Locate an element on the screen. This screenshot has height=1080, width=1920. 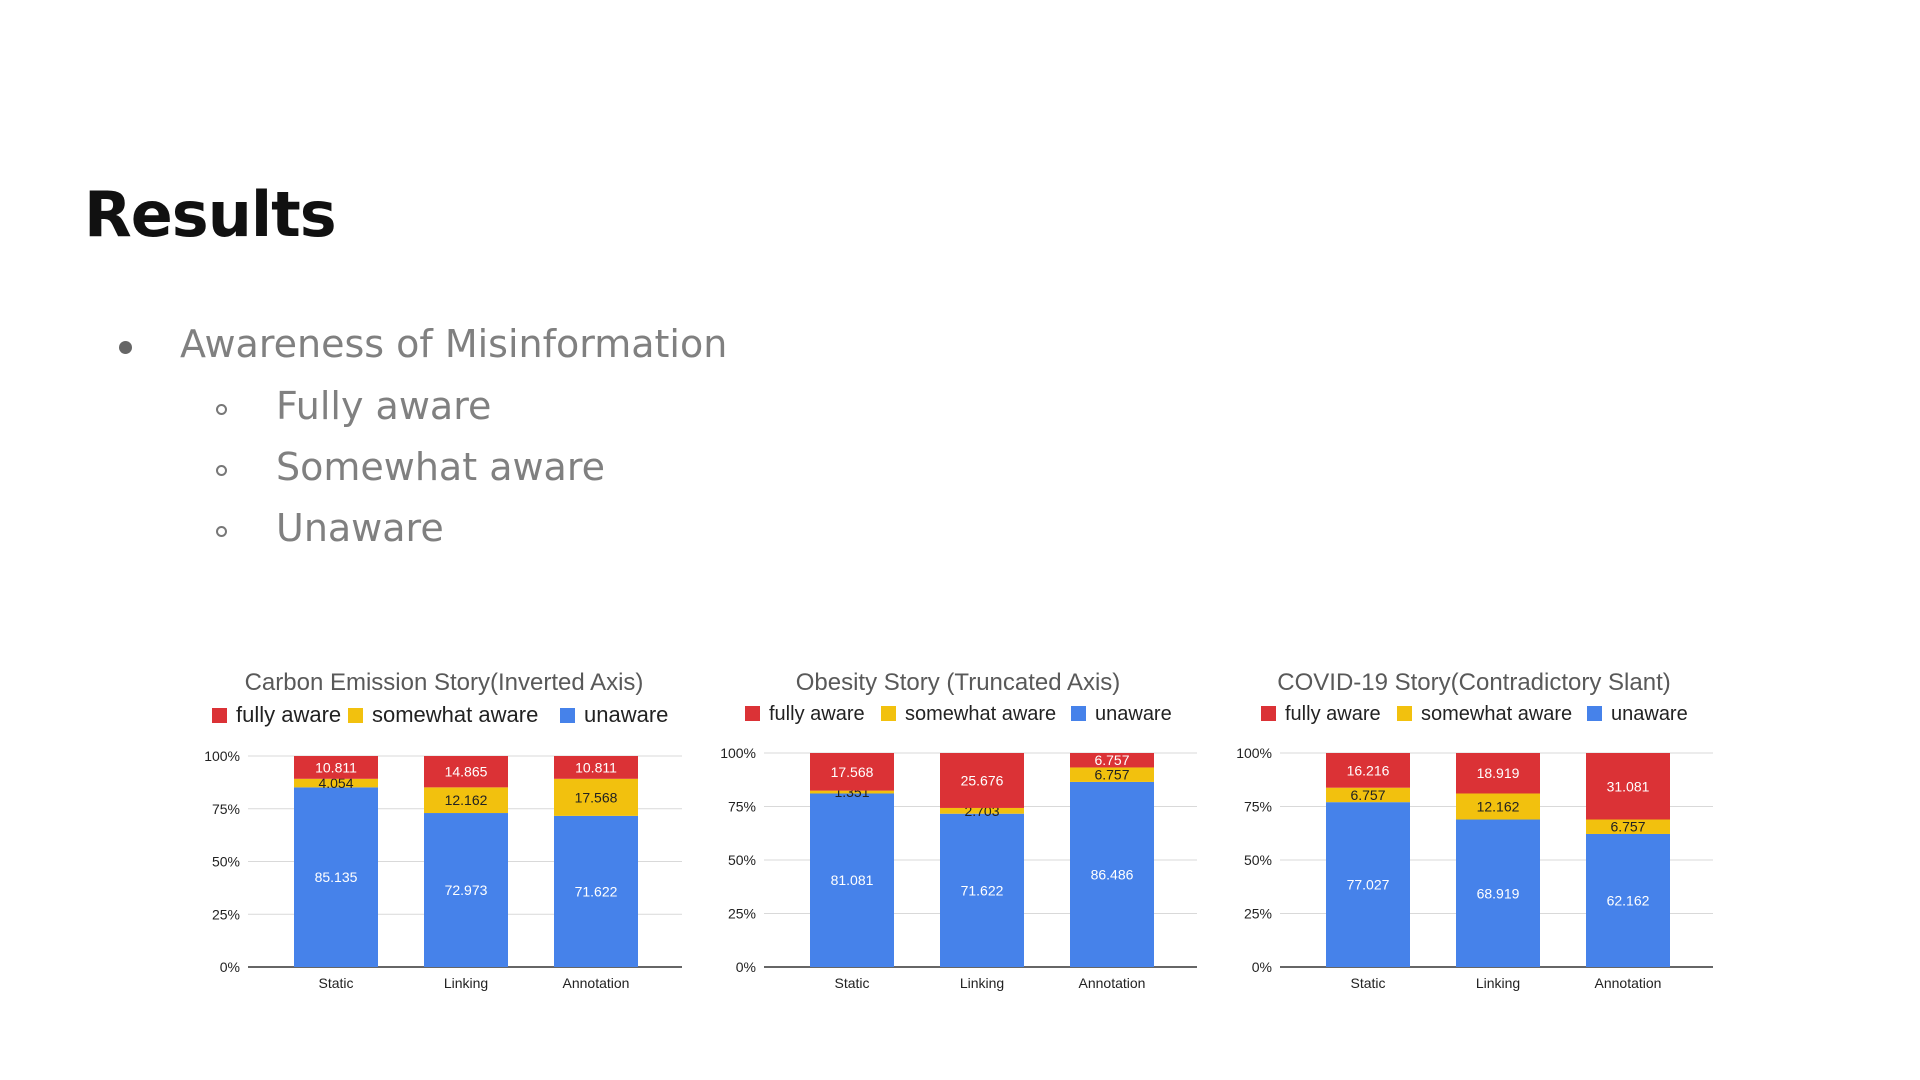
data-label-fully-aware: 14.865 is located at coordinates (466, 772).